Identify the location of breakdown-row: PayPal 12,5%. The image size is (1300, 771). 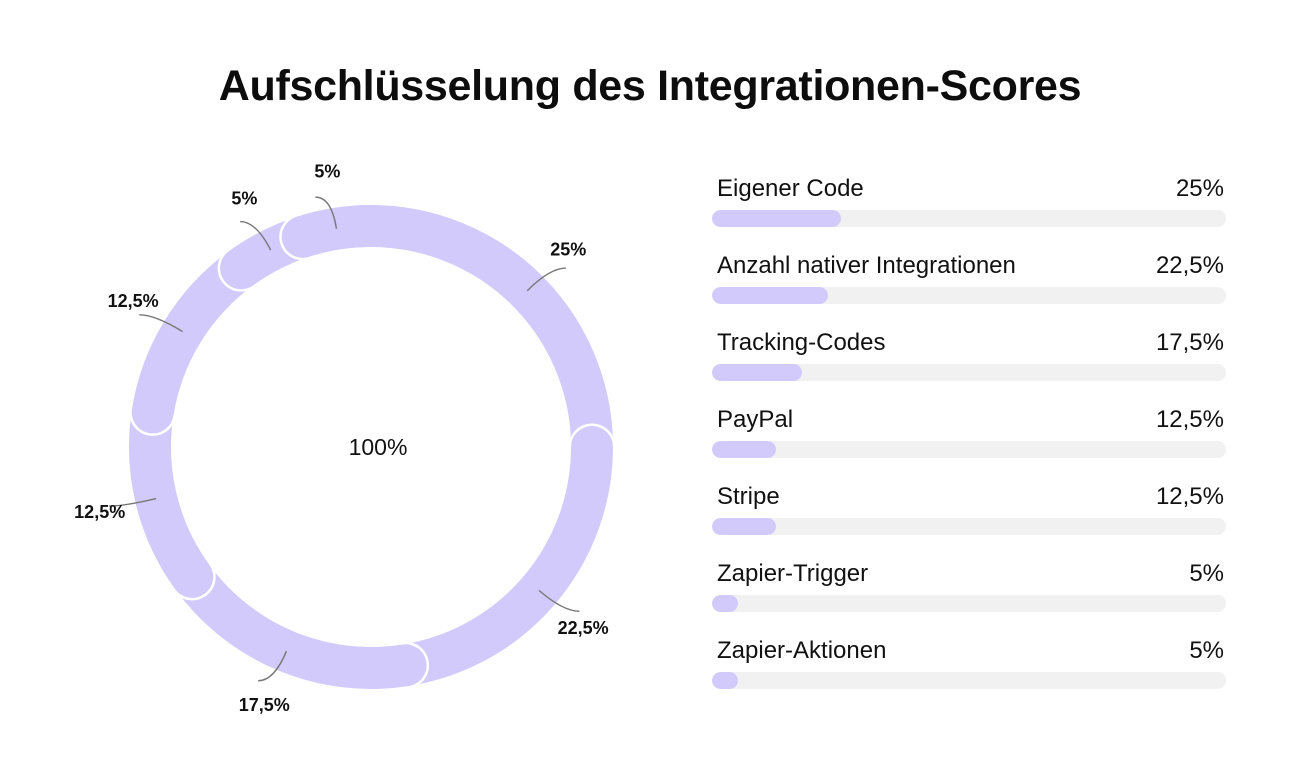
(969, 441).